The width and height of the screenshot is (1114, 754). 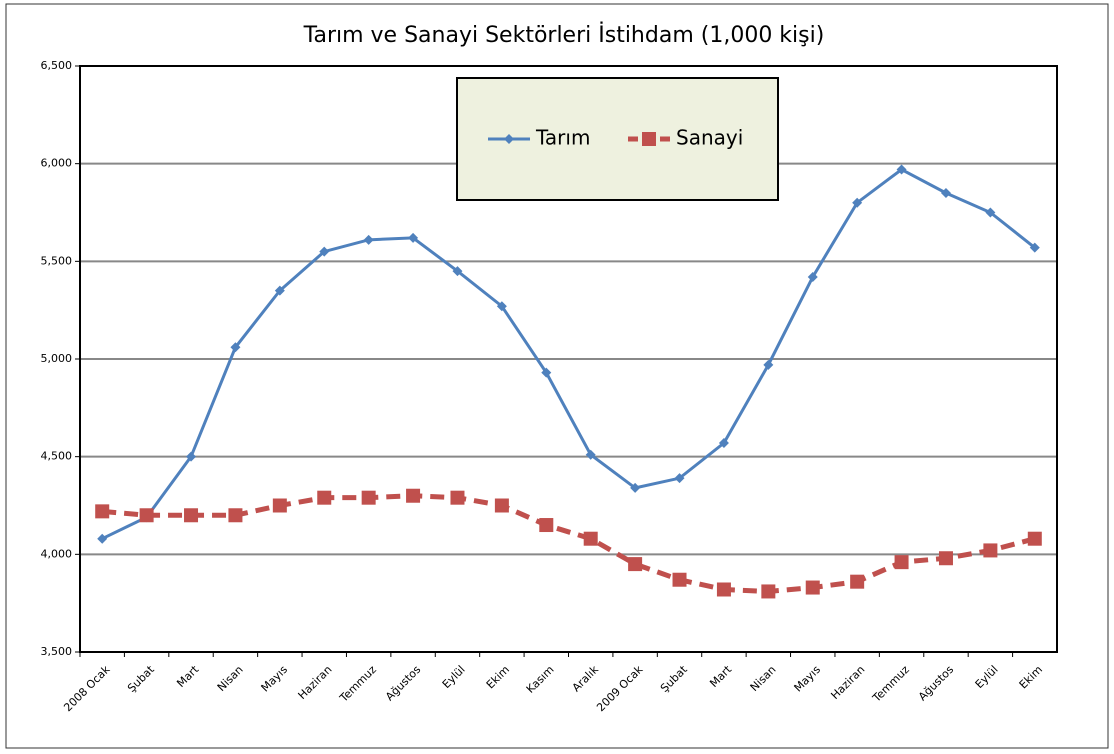 What do you see at coordinates (57, 163) in the screenshot?
I see `y-tick-label: 6,000` at bounding box center [57, 163].